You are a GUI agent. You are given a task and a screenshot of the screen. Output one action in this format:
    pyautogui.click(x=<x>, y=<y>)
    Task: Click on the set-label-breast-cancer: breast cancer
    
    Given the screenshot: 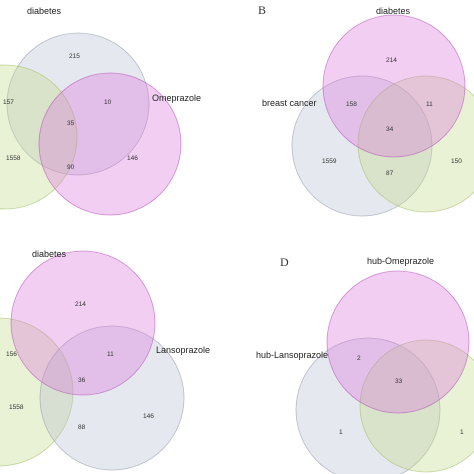 What is the action you would take?
    pyautogui.click(x=289, y=103)
    